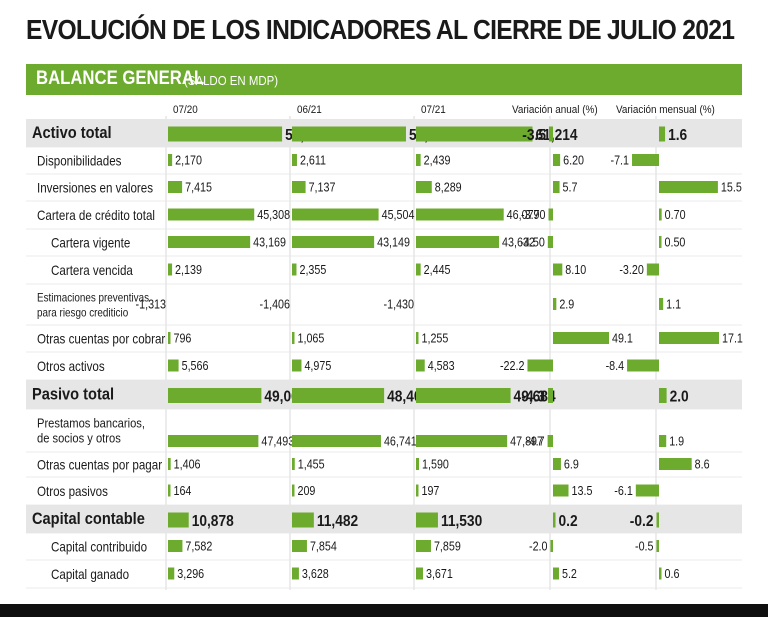  What do you see at coordinates (731, 188) in the screenshot?
I see `value-mensual: 15.5` at bounding box center [731, 188].